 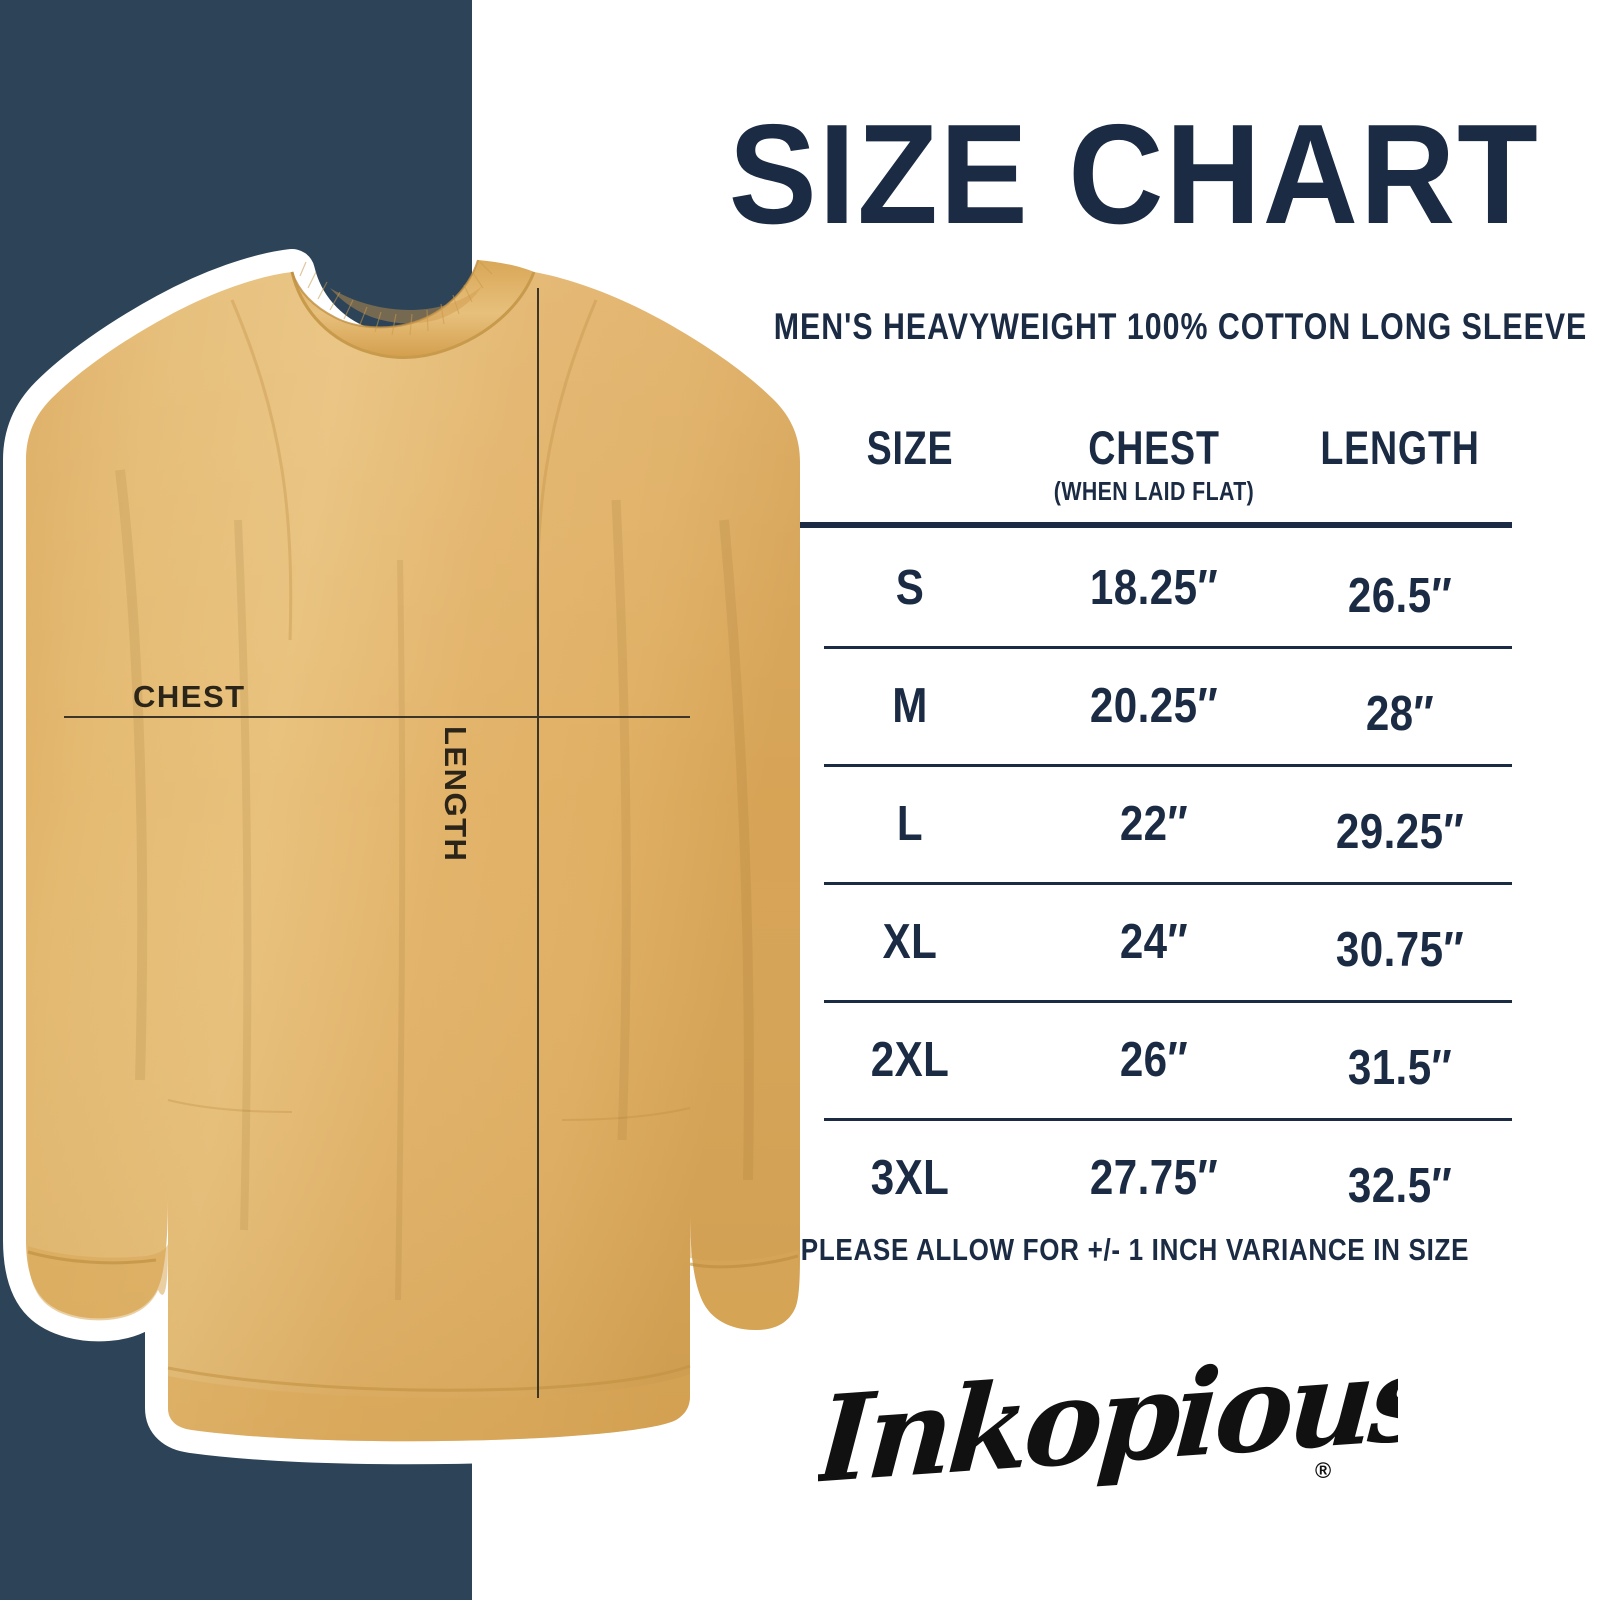 What do you see at coordinates (413, 309) in the screenshot?
I see `shirt-collar` at bounding box center [413, 309].